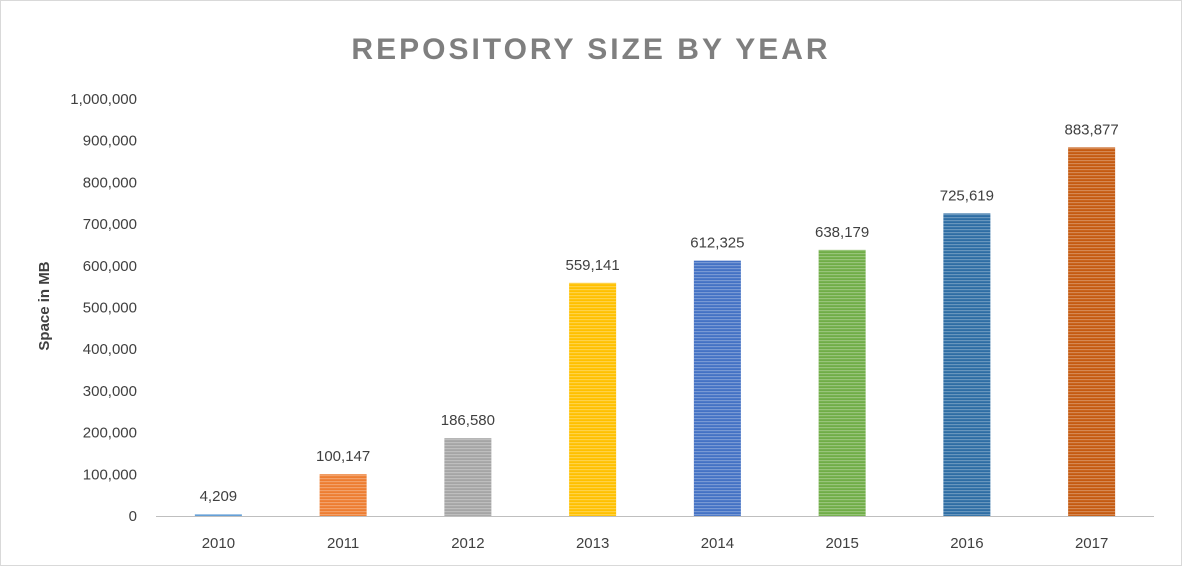  I want to click on data-label: 559,141, so click(593, 265).